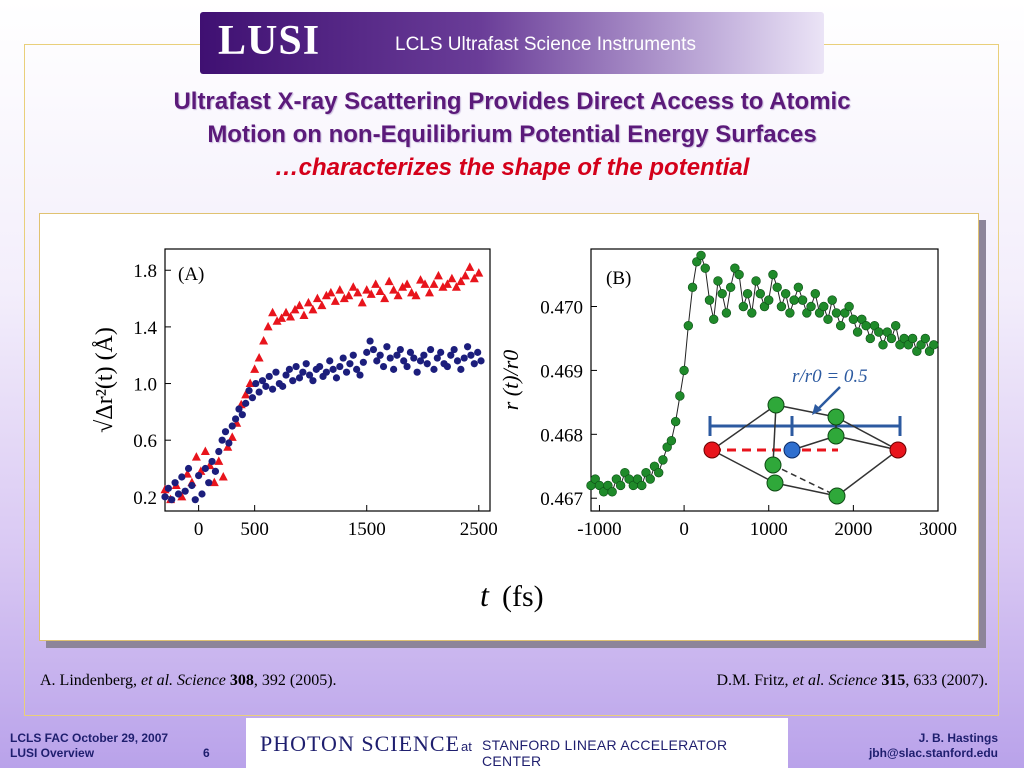 This screenshot has width=1024, height=769. What do you see at coordinates (145, 328) in the screenshot?
I see `y-tick-label: 1.4` at bounding box center [145, 328].